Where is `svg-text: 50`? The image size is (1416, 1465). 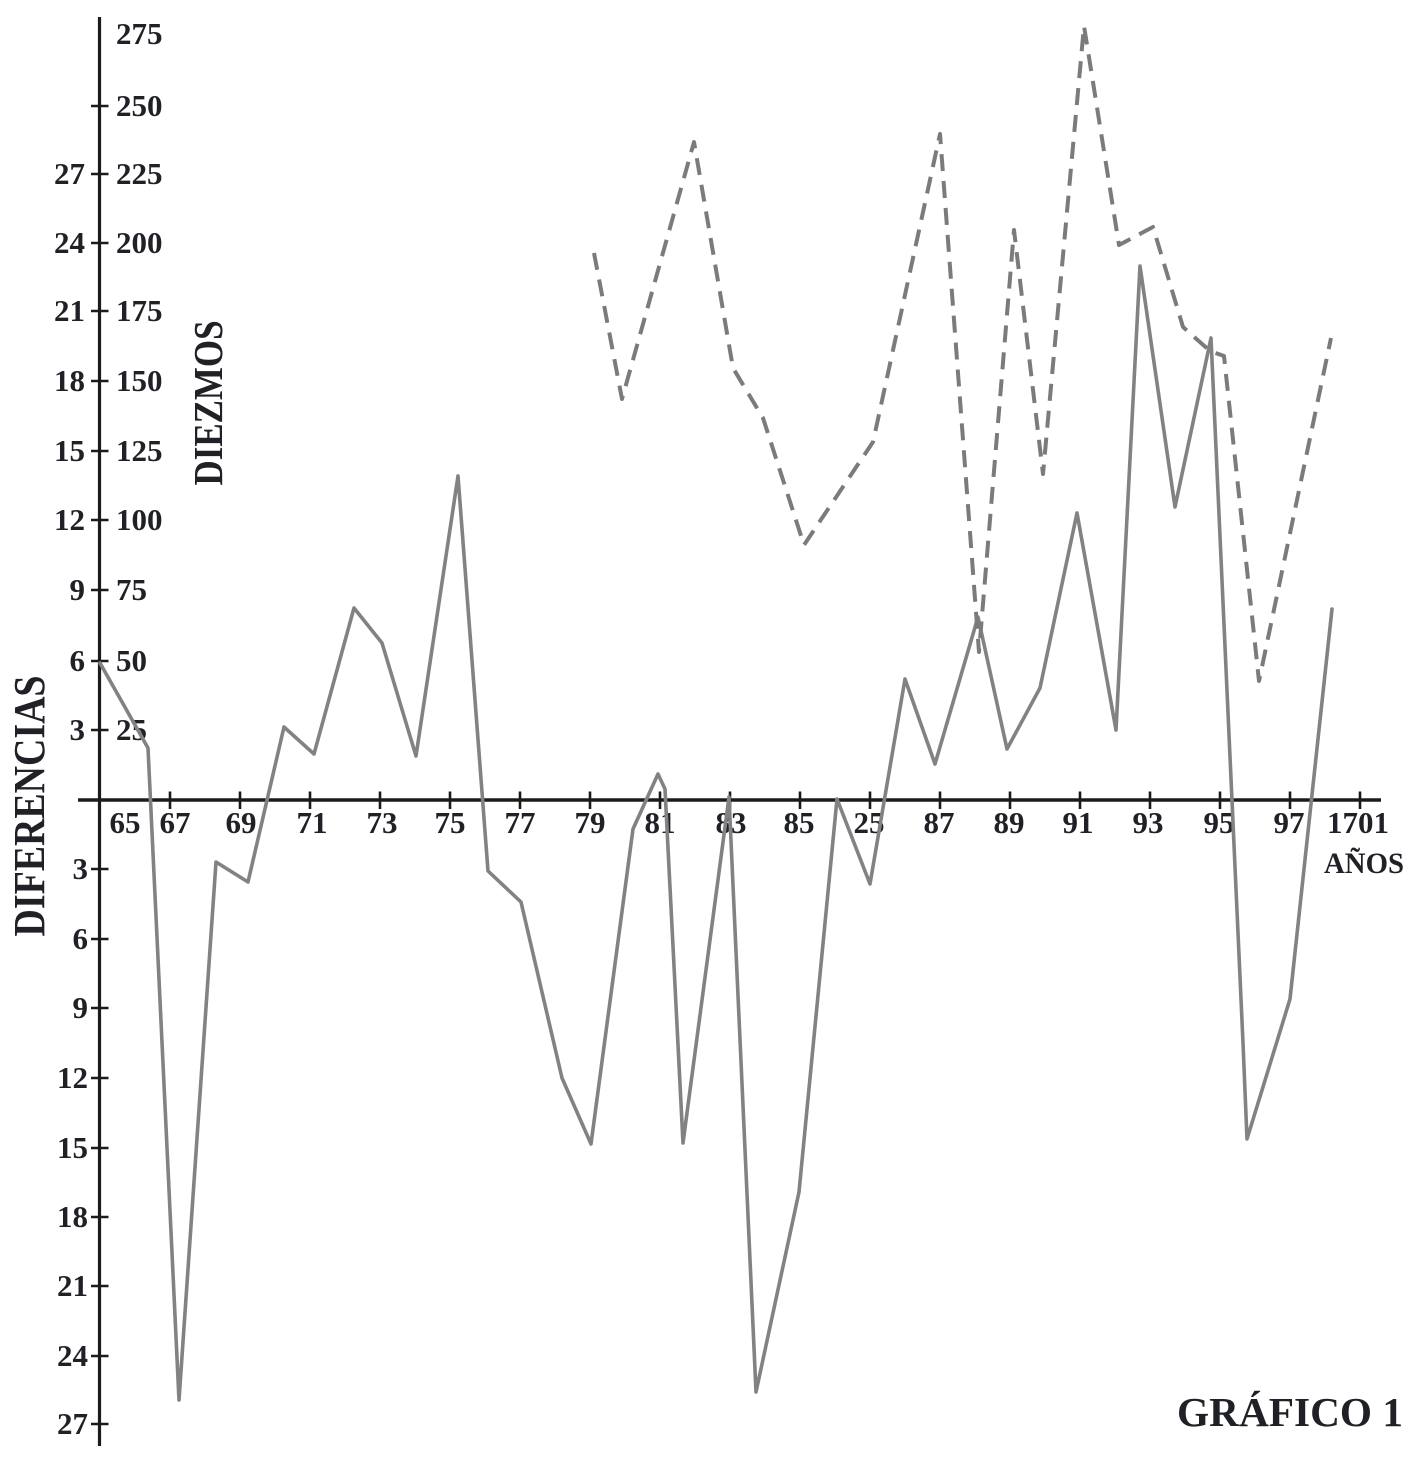
svg-text: 50 is located at coordinates (131, 660).